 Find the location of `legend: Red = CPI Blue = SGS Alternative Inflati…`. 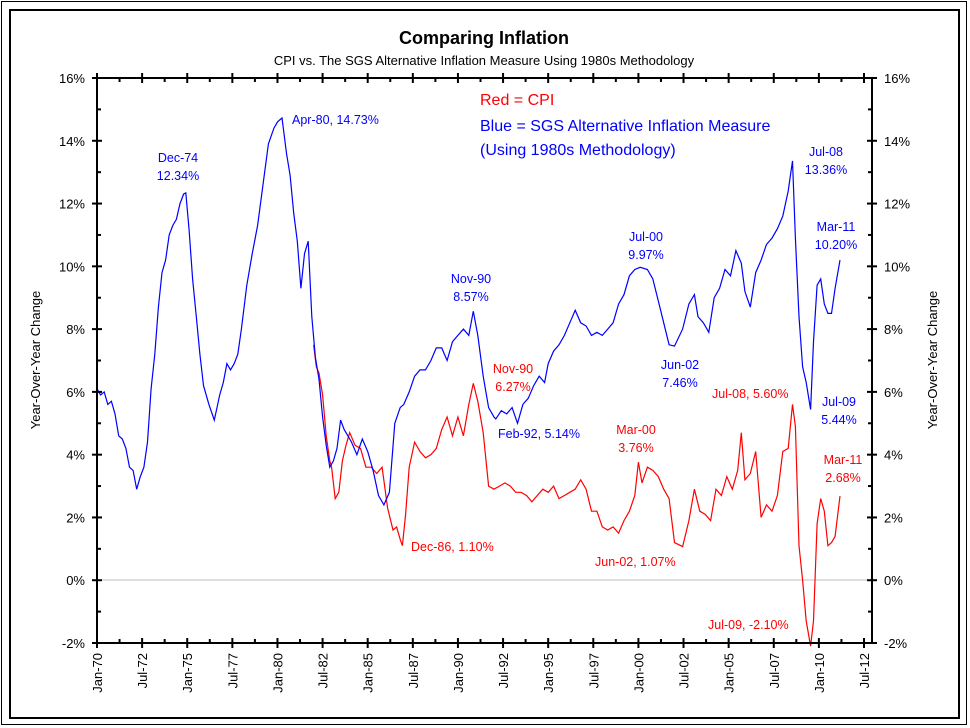

legend: Red = CPI Blue = SGS Alternative Inflati… is located at coordinates (625, 125).